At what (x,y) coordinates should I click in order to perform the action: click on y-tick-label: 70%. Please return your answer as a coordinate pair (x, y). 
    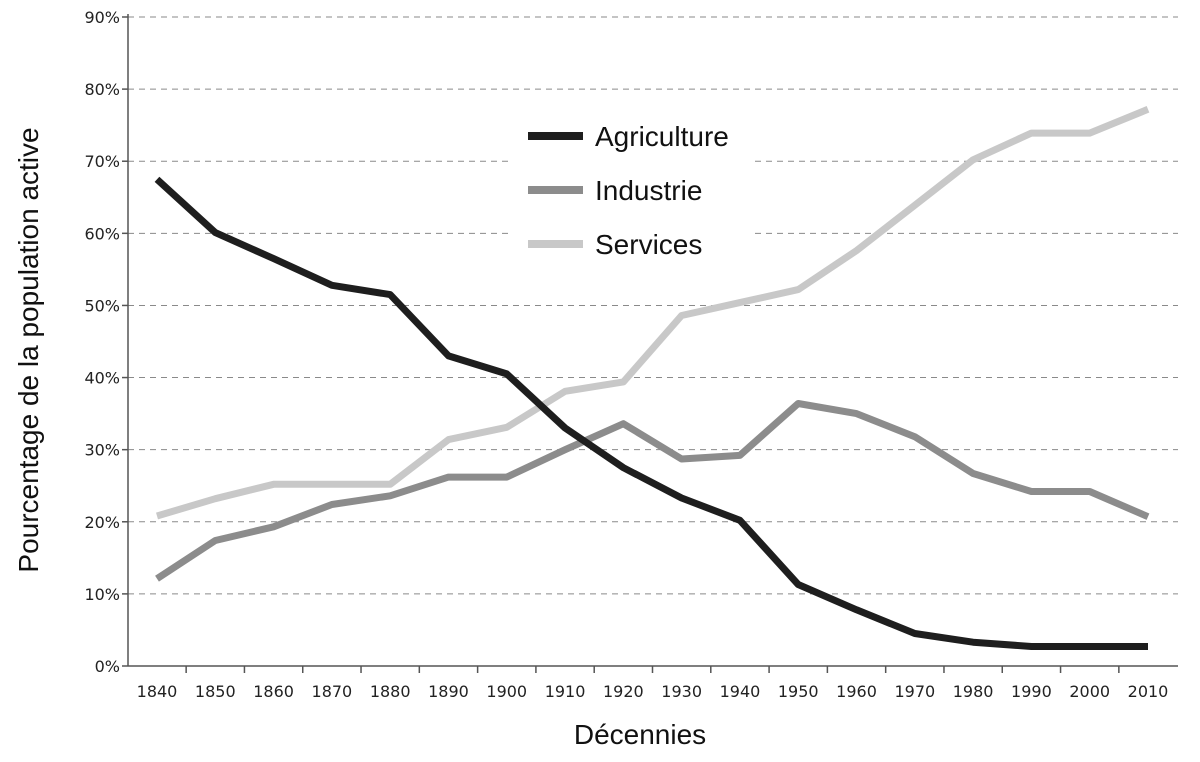
    Looking at the image, I should click on (102, 161).